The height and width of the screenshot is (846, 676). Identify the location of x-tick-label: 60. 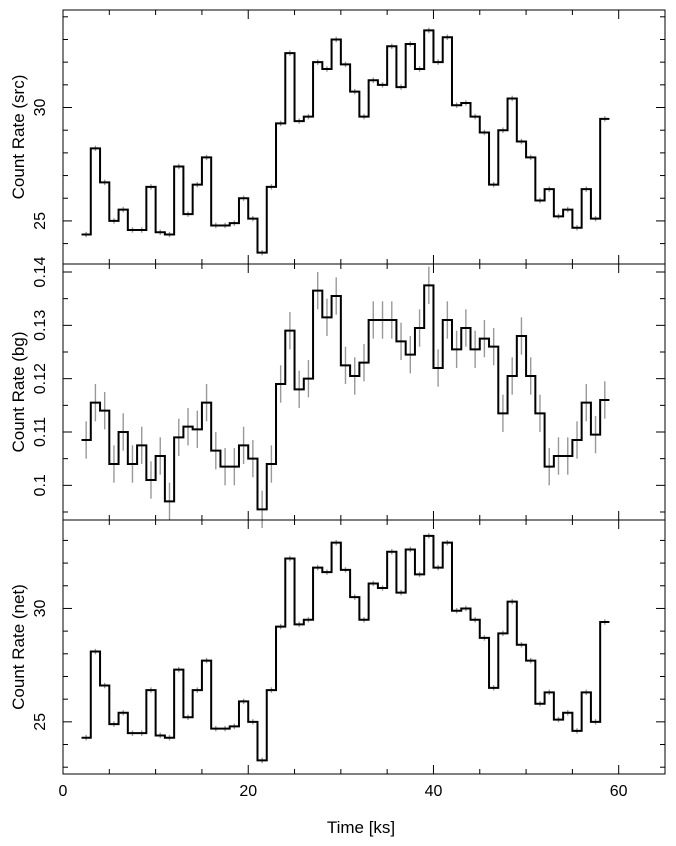
(619, 791).